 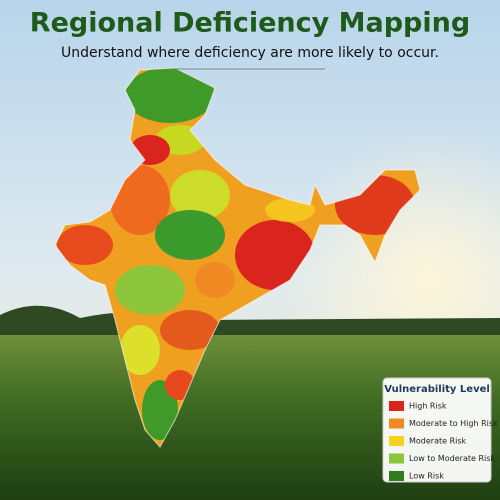 What do you see at coordinates (452, 458) in the screenshot?
I see `legend-label: Low to Moderate Risk` at bounding box center [452, 458].